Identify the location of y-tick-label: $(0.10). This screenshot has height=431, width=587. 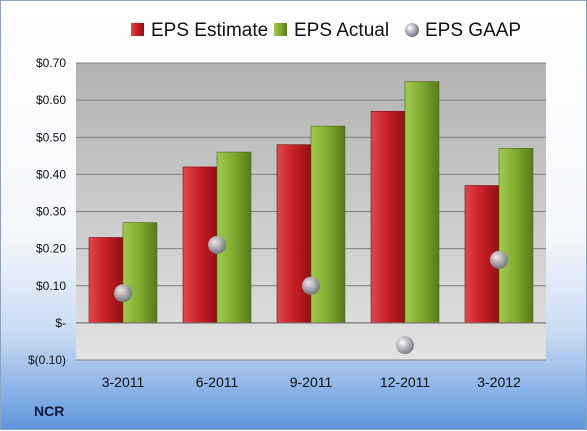
(47, 360).